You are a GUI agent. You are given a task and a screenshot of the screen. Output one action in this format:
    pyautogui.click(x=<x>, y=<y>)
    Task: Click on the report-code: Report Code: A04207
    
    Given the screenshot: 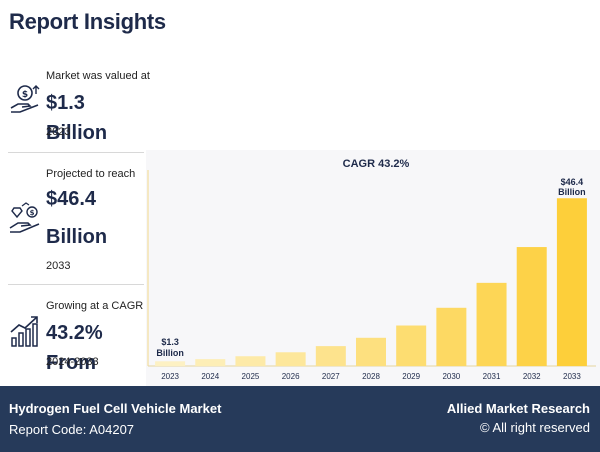 What is the action you would take?
    pyautogui.click(x=72, y=429)
    